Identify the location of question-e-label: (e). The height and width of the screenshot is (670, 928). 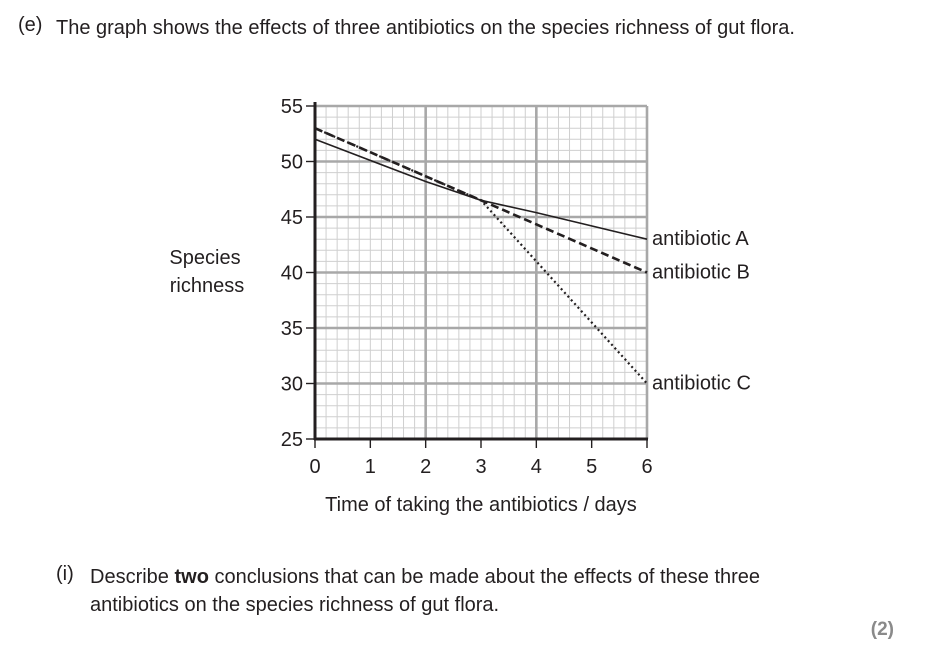
(30, 25).